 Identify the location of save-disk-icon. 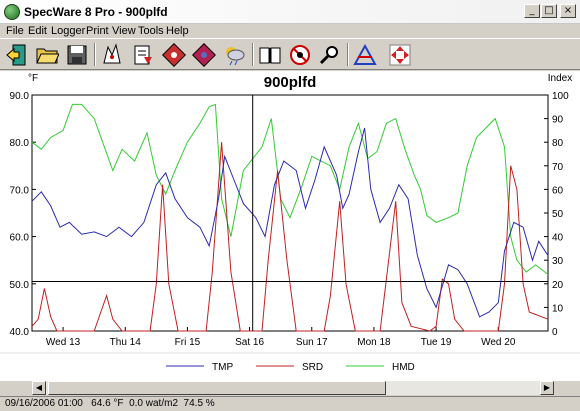
(77, 54).